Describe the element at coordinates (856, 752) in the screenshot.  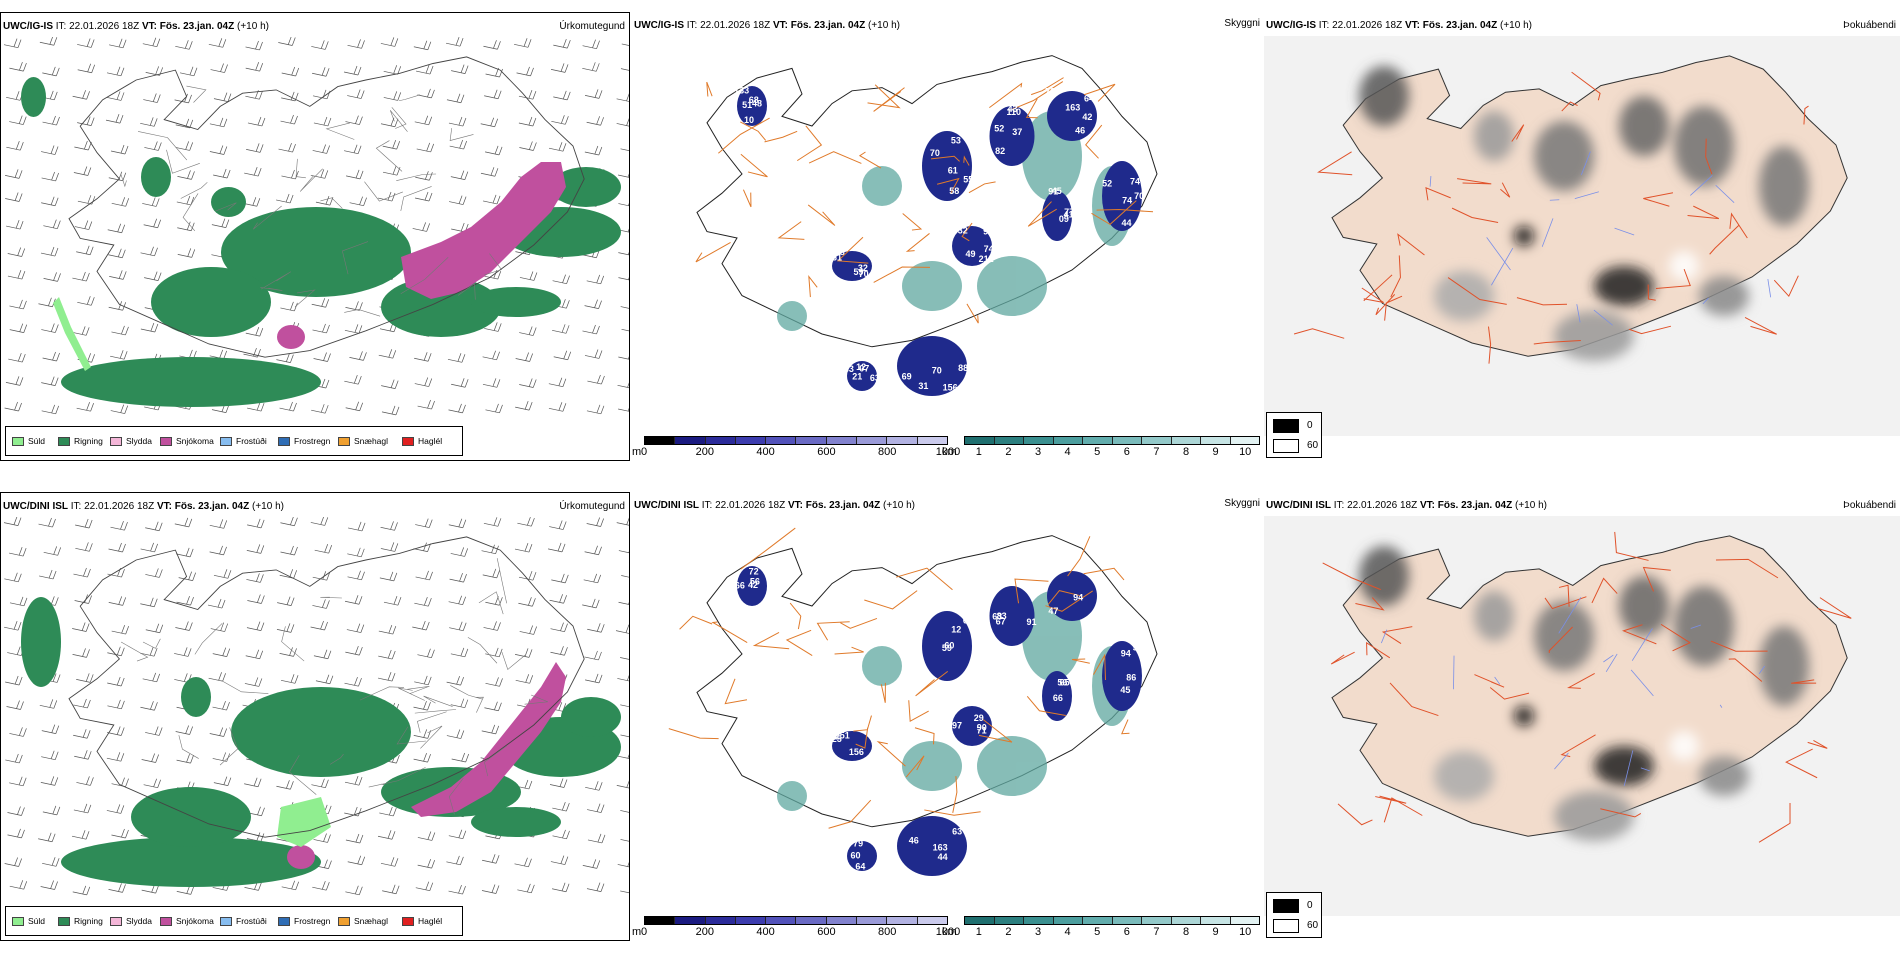
I see `ceiling-value-label: 156` at that location.